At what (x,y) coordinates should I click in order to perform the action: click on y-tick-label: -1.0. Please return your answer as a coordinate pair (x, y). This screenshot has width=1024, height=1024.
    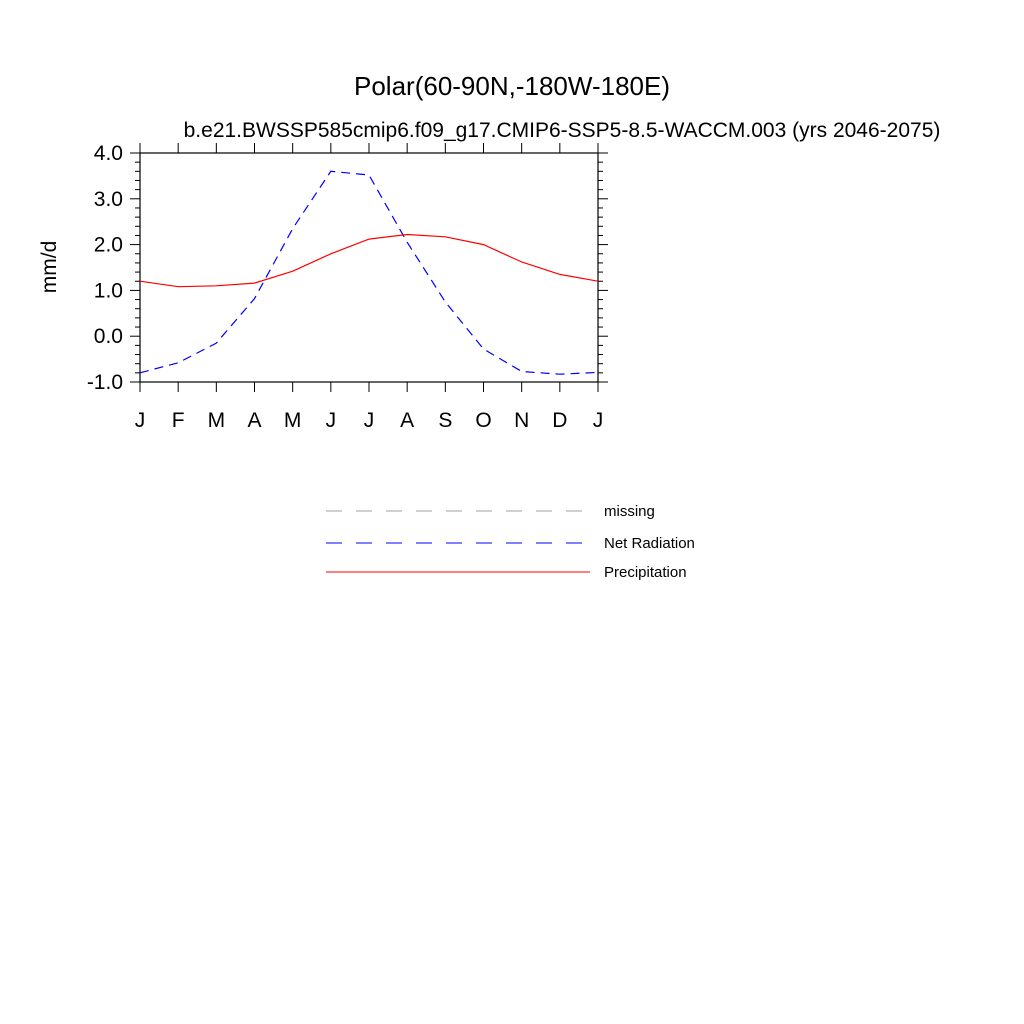
    Looking at the image, I should click on (105, 382).